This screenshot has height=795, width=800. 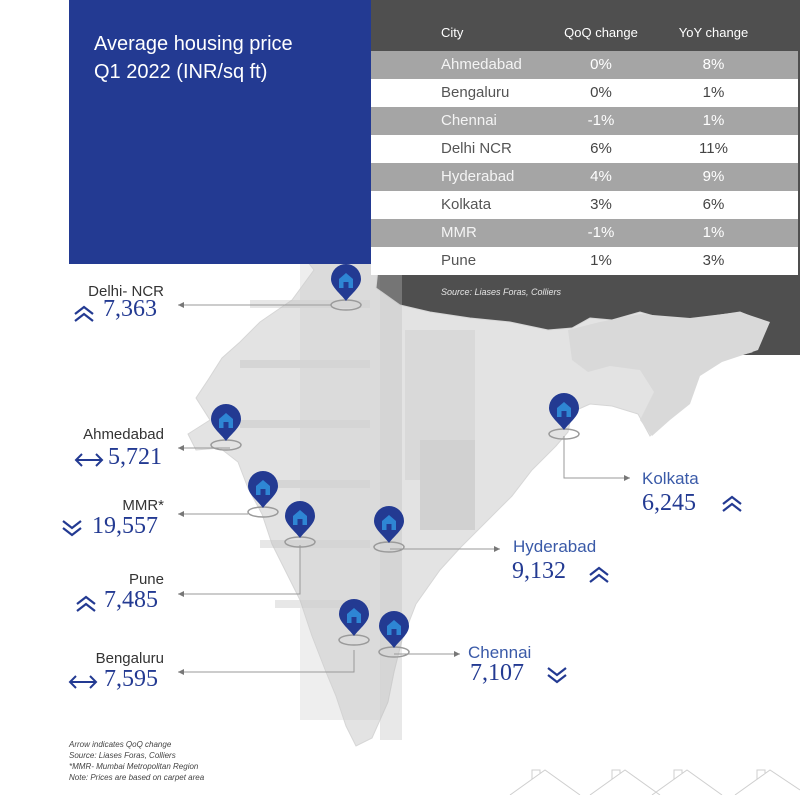 I want to click on title-line-1: Average housing price, so click(x=193, y=44).